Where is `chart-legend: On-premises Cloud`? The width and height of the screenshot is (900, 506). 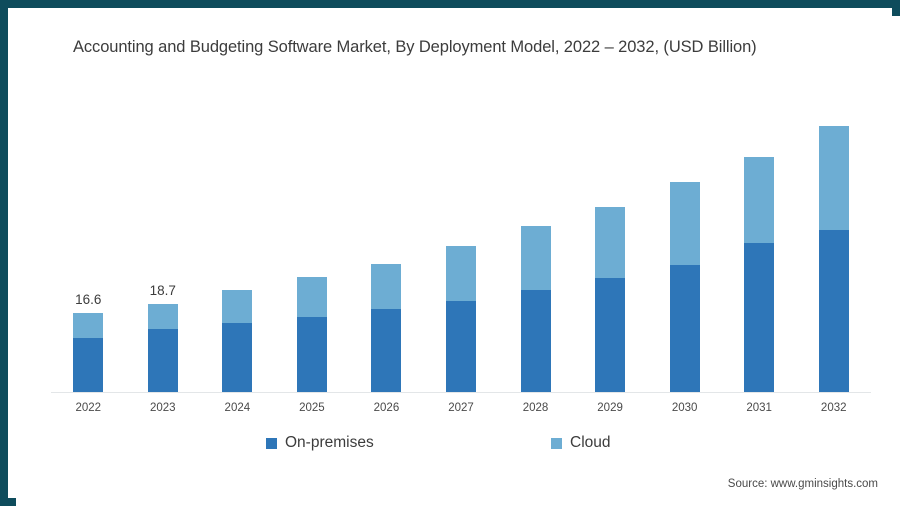 chart-legend: On-premises Cloud is located at coordinates (461, 447).